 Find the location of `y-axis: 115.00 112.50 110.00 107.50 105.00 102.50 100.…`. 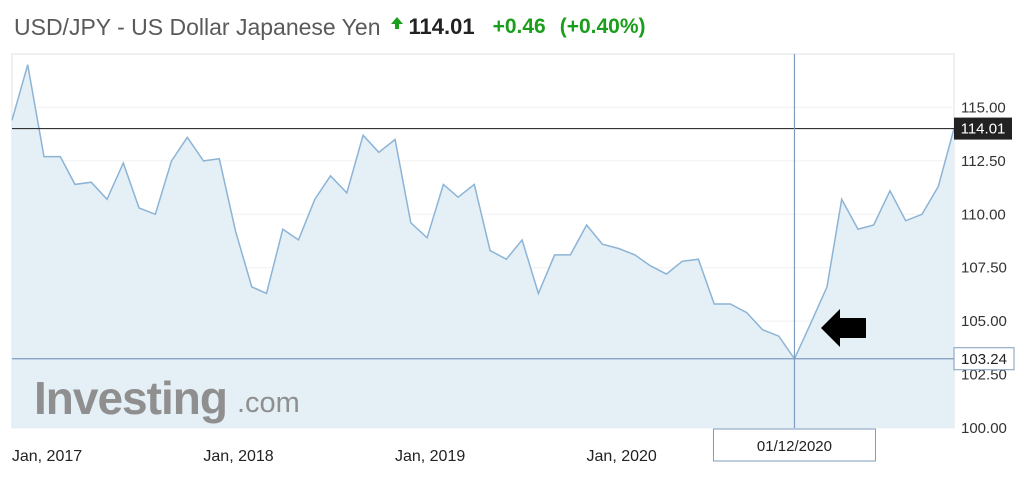

y-axis: 115.00 112.50 110.00 107.50 105.00 102.50 100.… is located at coordinates (984, 268).